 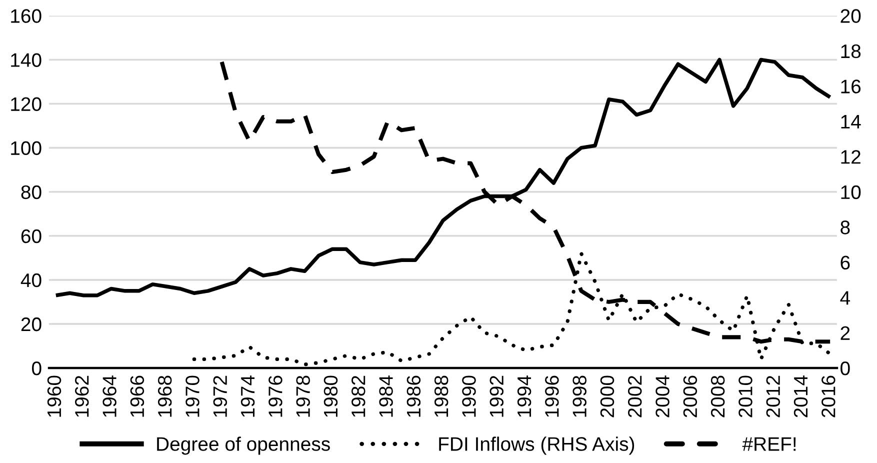 I want to click on y-tick-label: 0, so click(x=37, y=368).